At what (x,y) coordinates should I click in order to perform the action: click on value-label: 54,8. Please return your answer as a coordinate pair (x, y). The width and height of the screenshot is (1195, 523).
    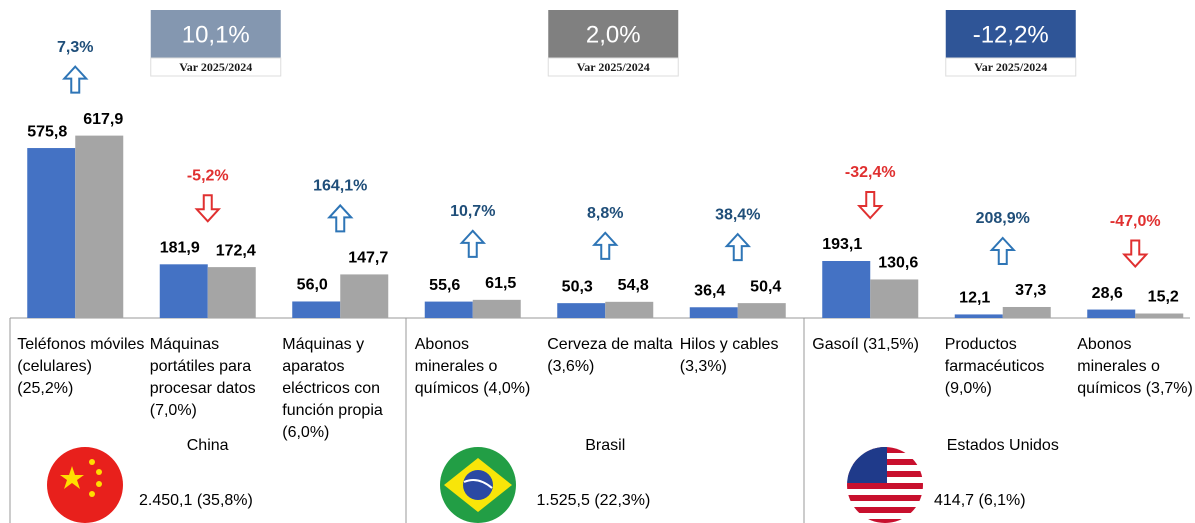
    Looking at the image, I should click on (633, 285).